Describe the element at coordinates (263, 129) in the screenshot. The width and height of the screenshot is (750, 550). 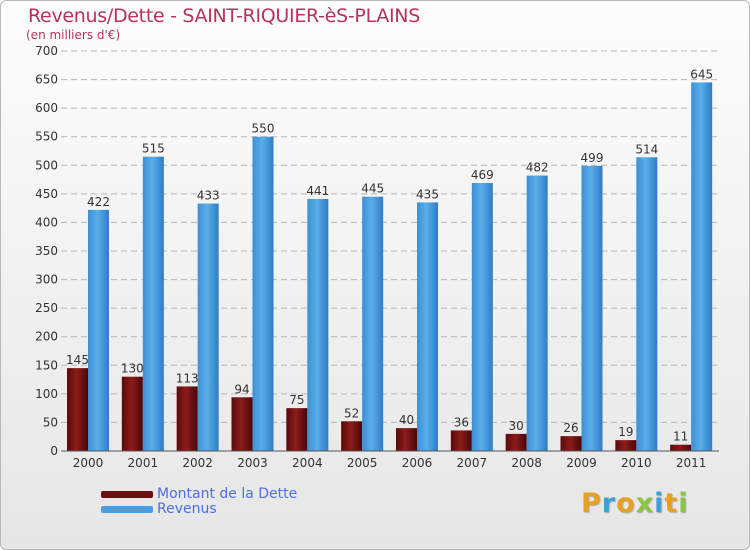
I see `value-label: 550` at that location.